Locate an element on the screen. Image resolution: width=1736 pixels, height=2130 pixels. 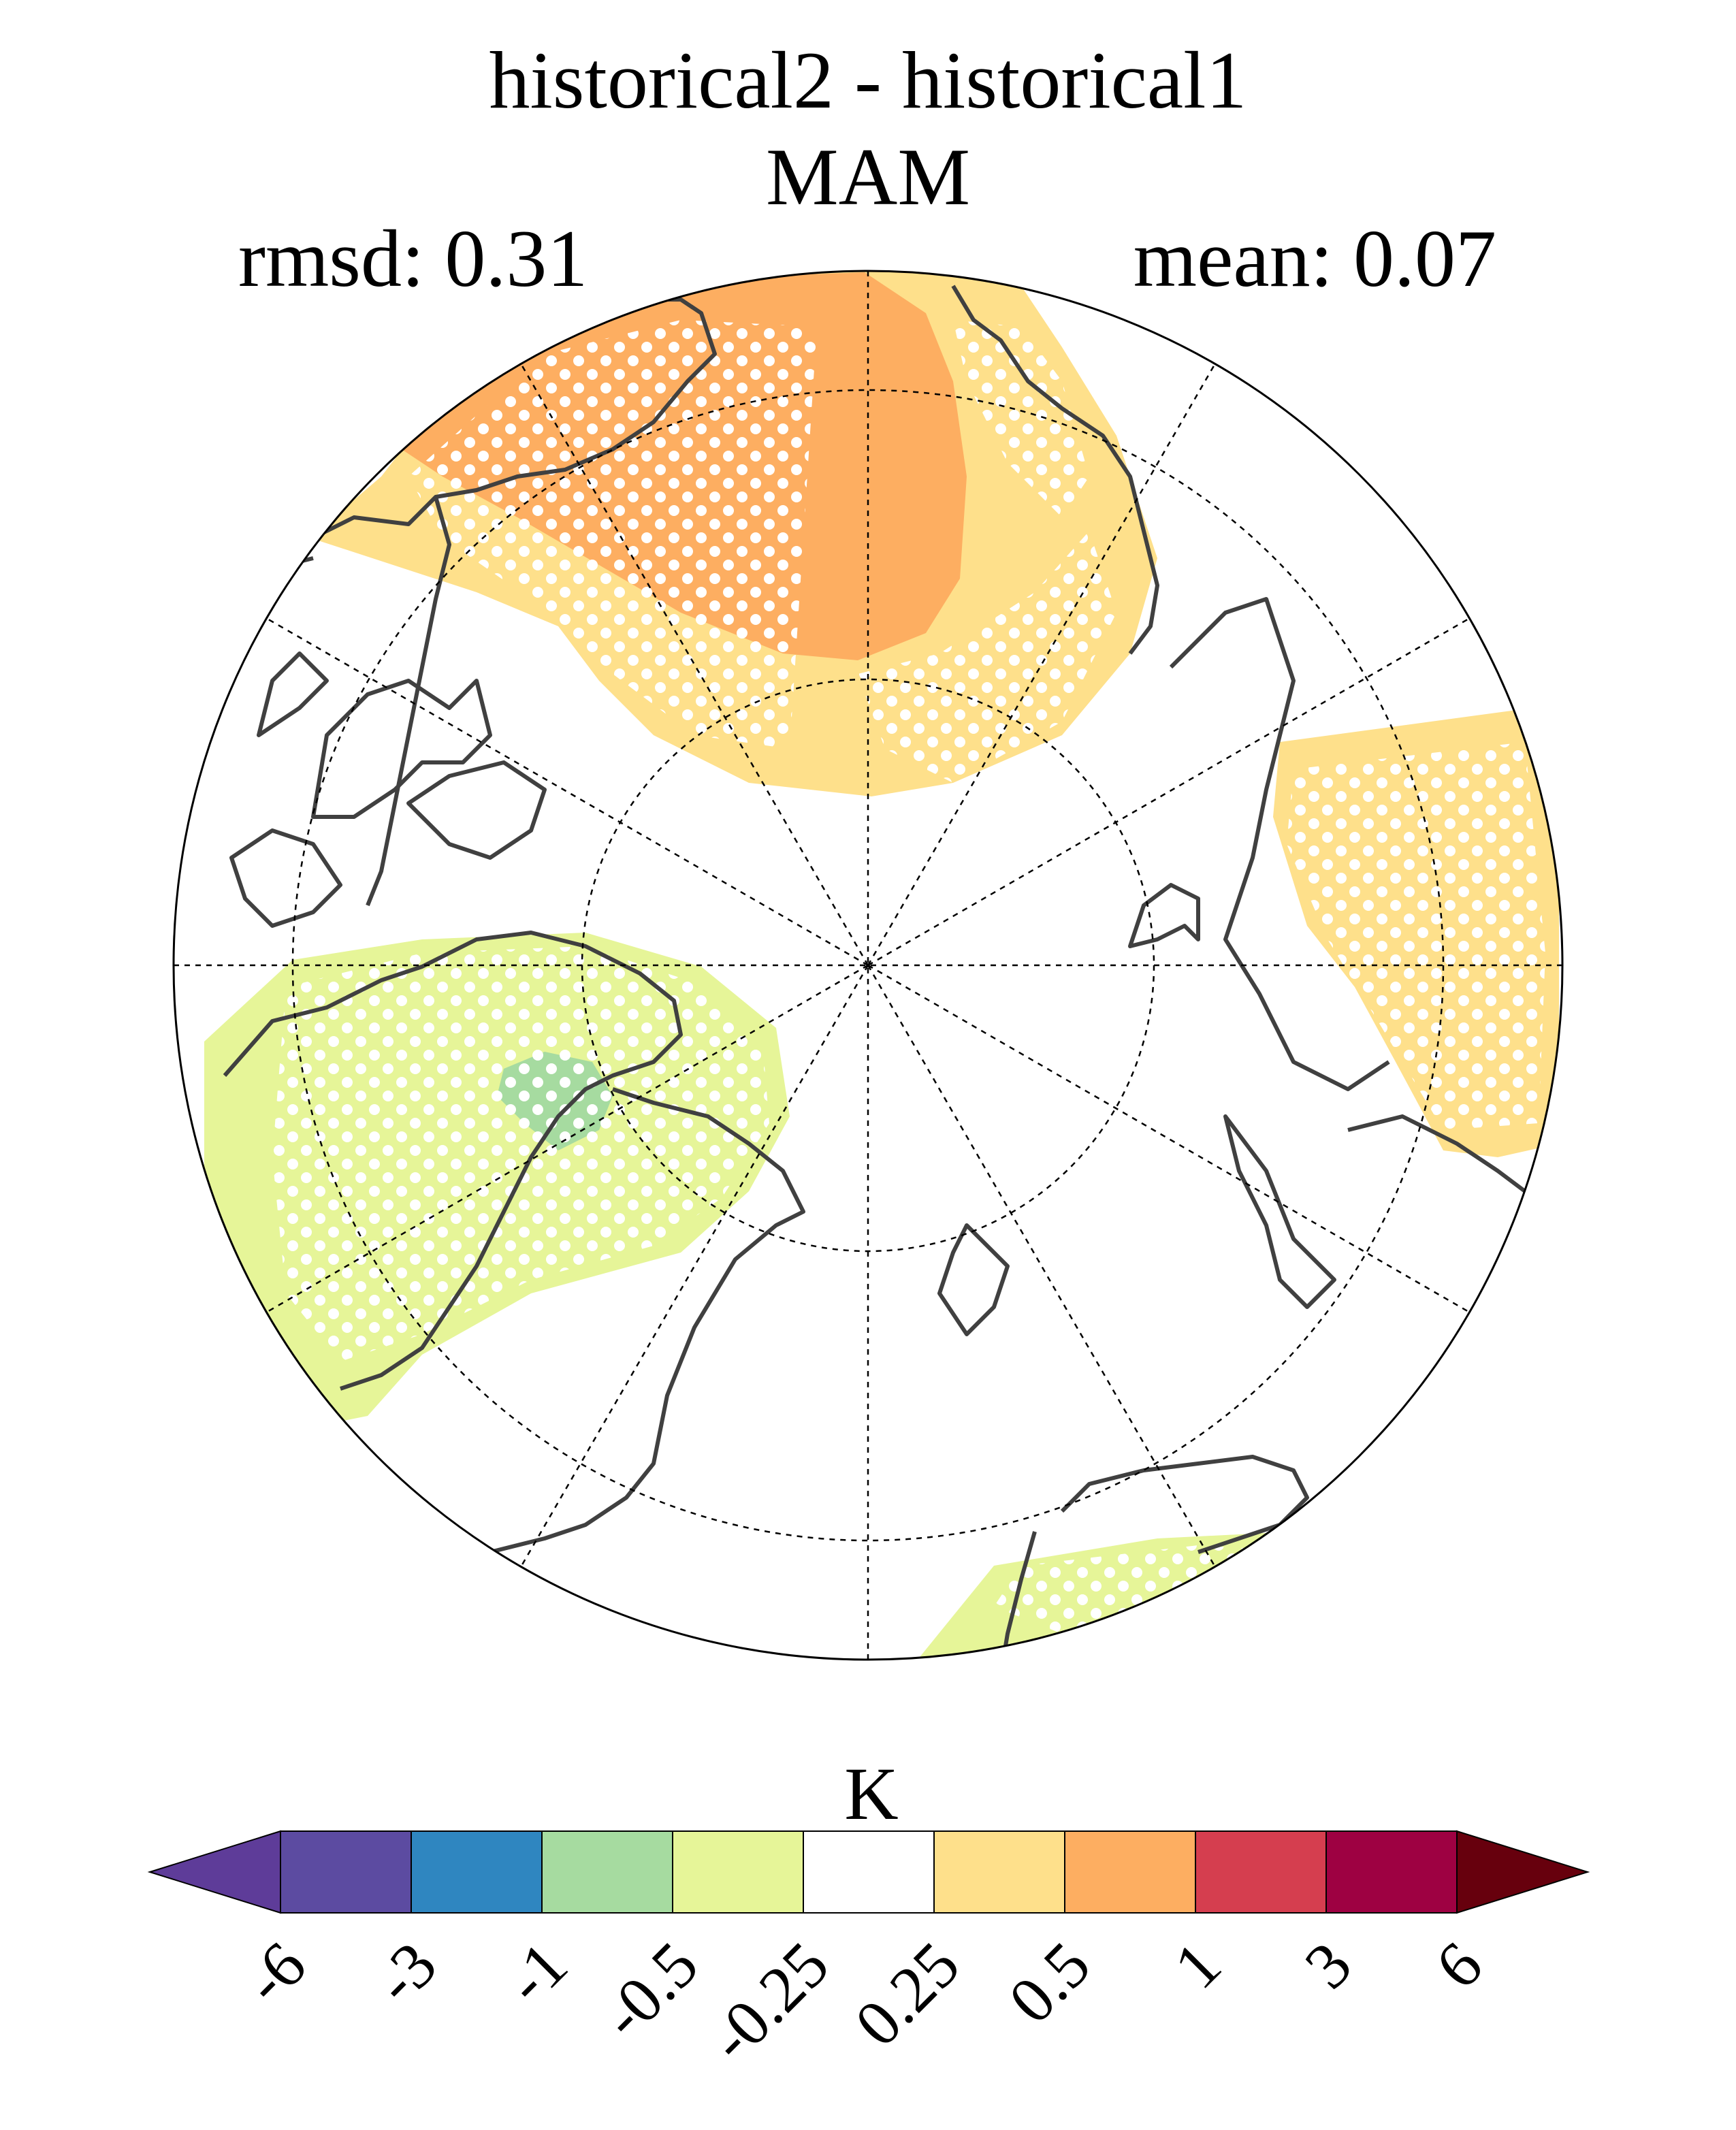
rmsd-label: rmsd: 0.31 is located at coordinates (413, 258).